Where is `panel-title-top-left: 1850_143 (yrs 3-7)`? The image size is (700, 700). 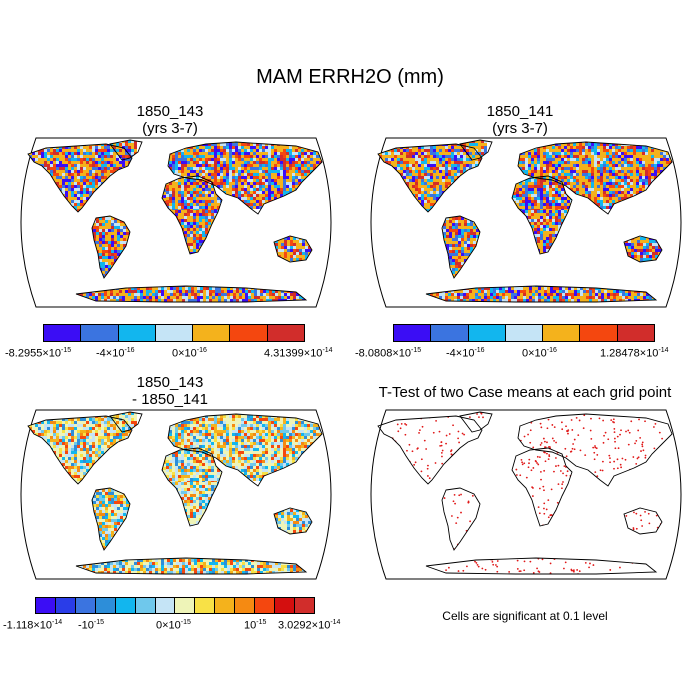
panel-title-top-left: 1850_143 (yrs 3-7) is located at coordinates (170, 120).